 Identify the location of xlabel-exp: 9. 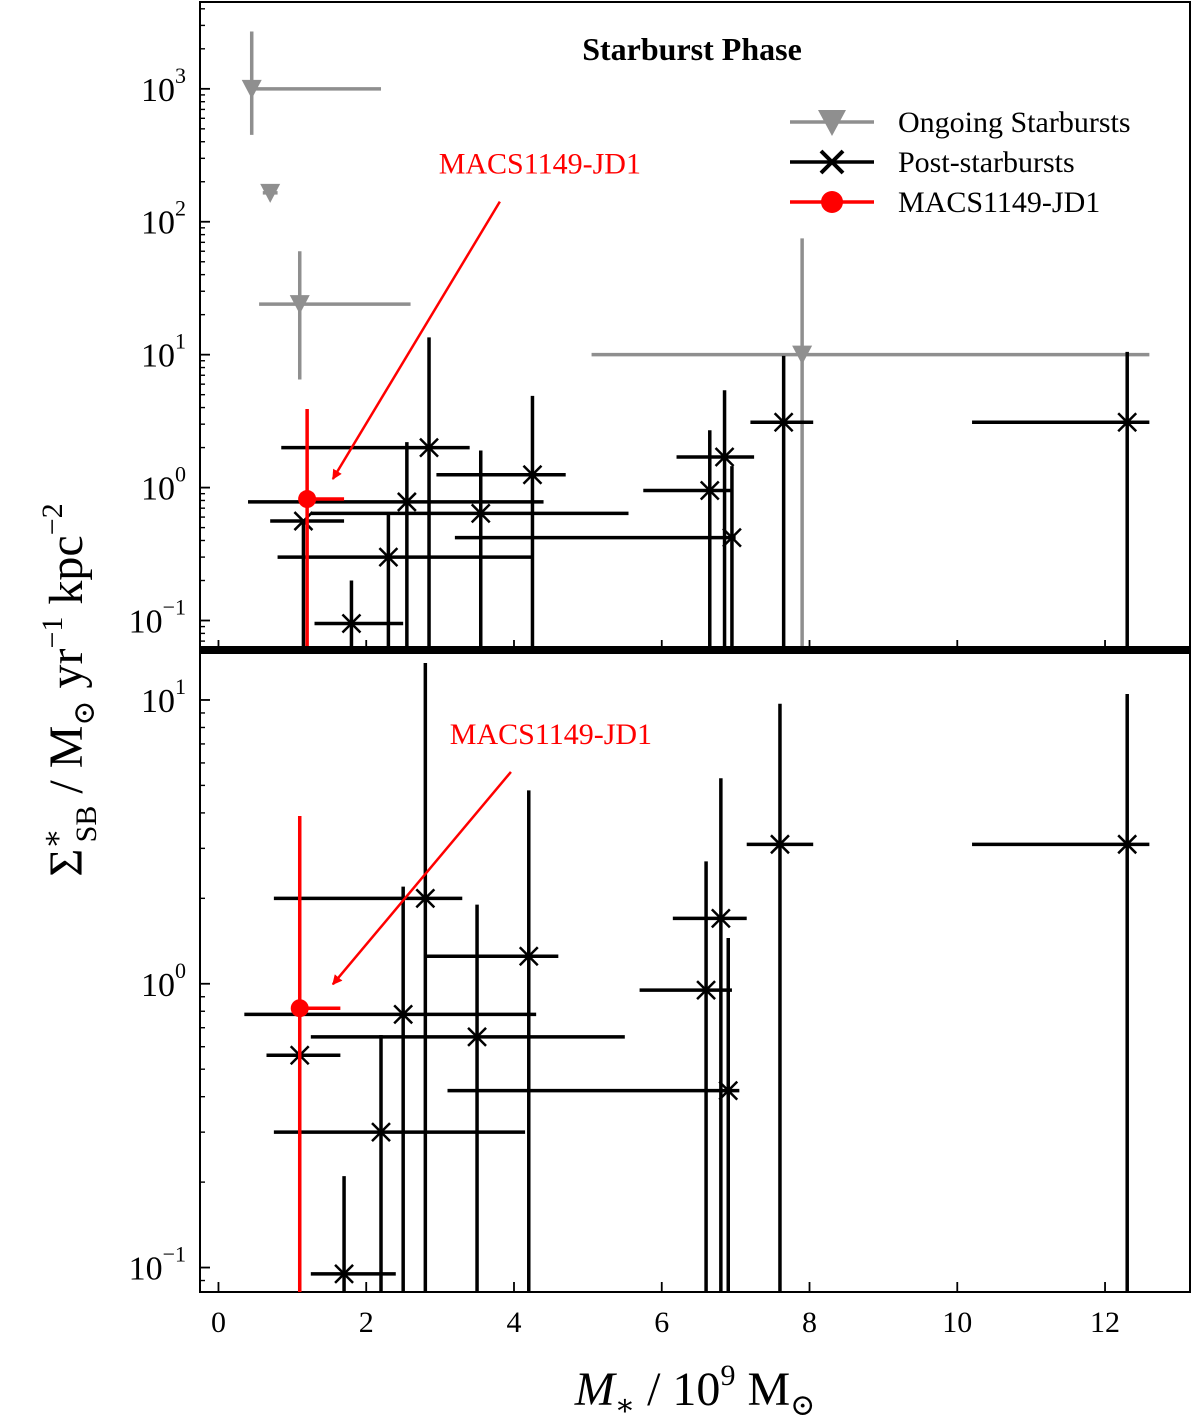
(727, 1375).